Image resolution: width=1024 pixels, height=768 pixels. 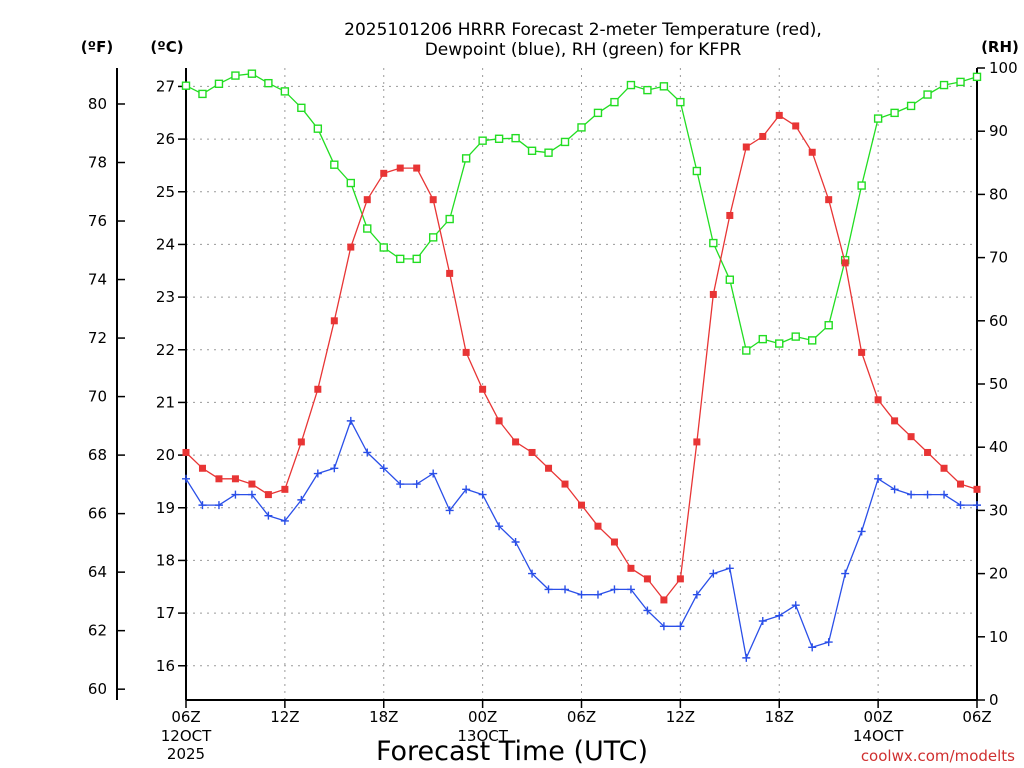 What do you see at coordinates (998, 510) in the screenshot?
I see `rh-tick-label: 30` at bounding box center [998, 510].